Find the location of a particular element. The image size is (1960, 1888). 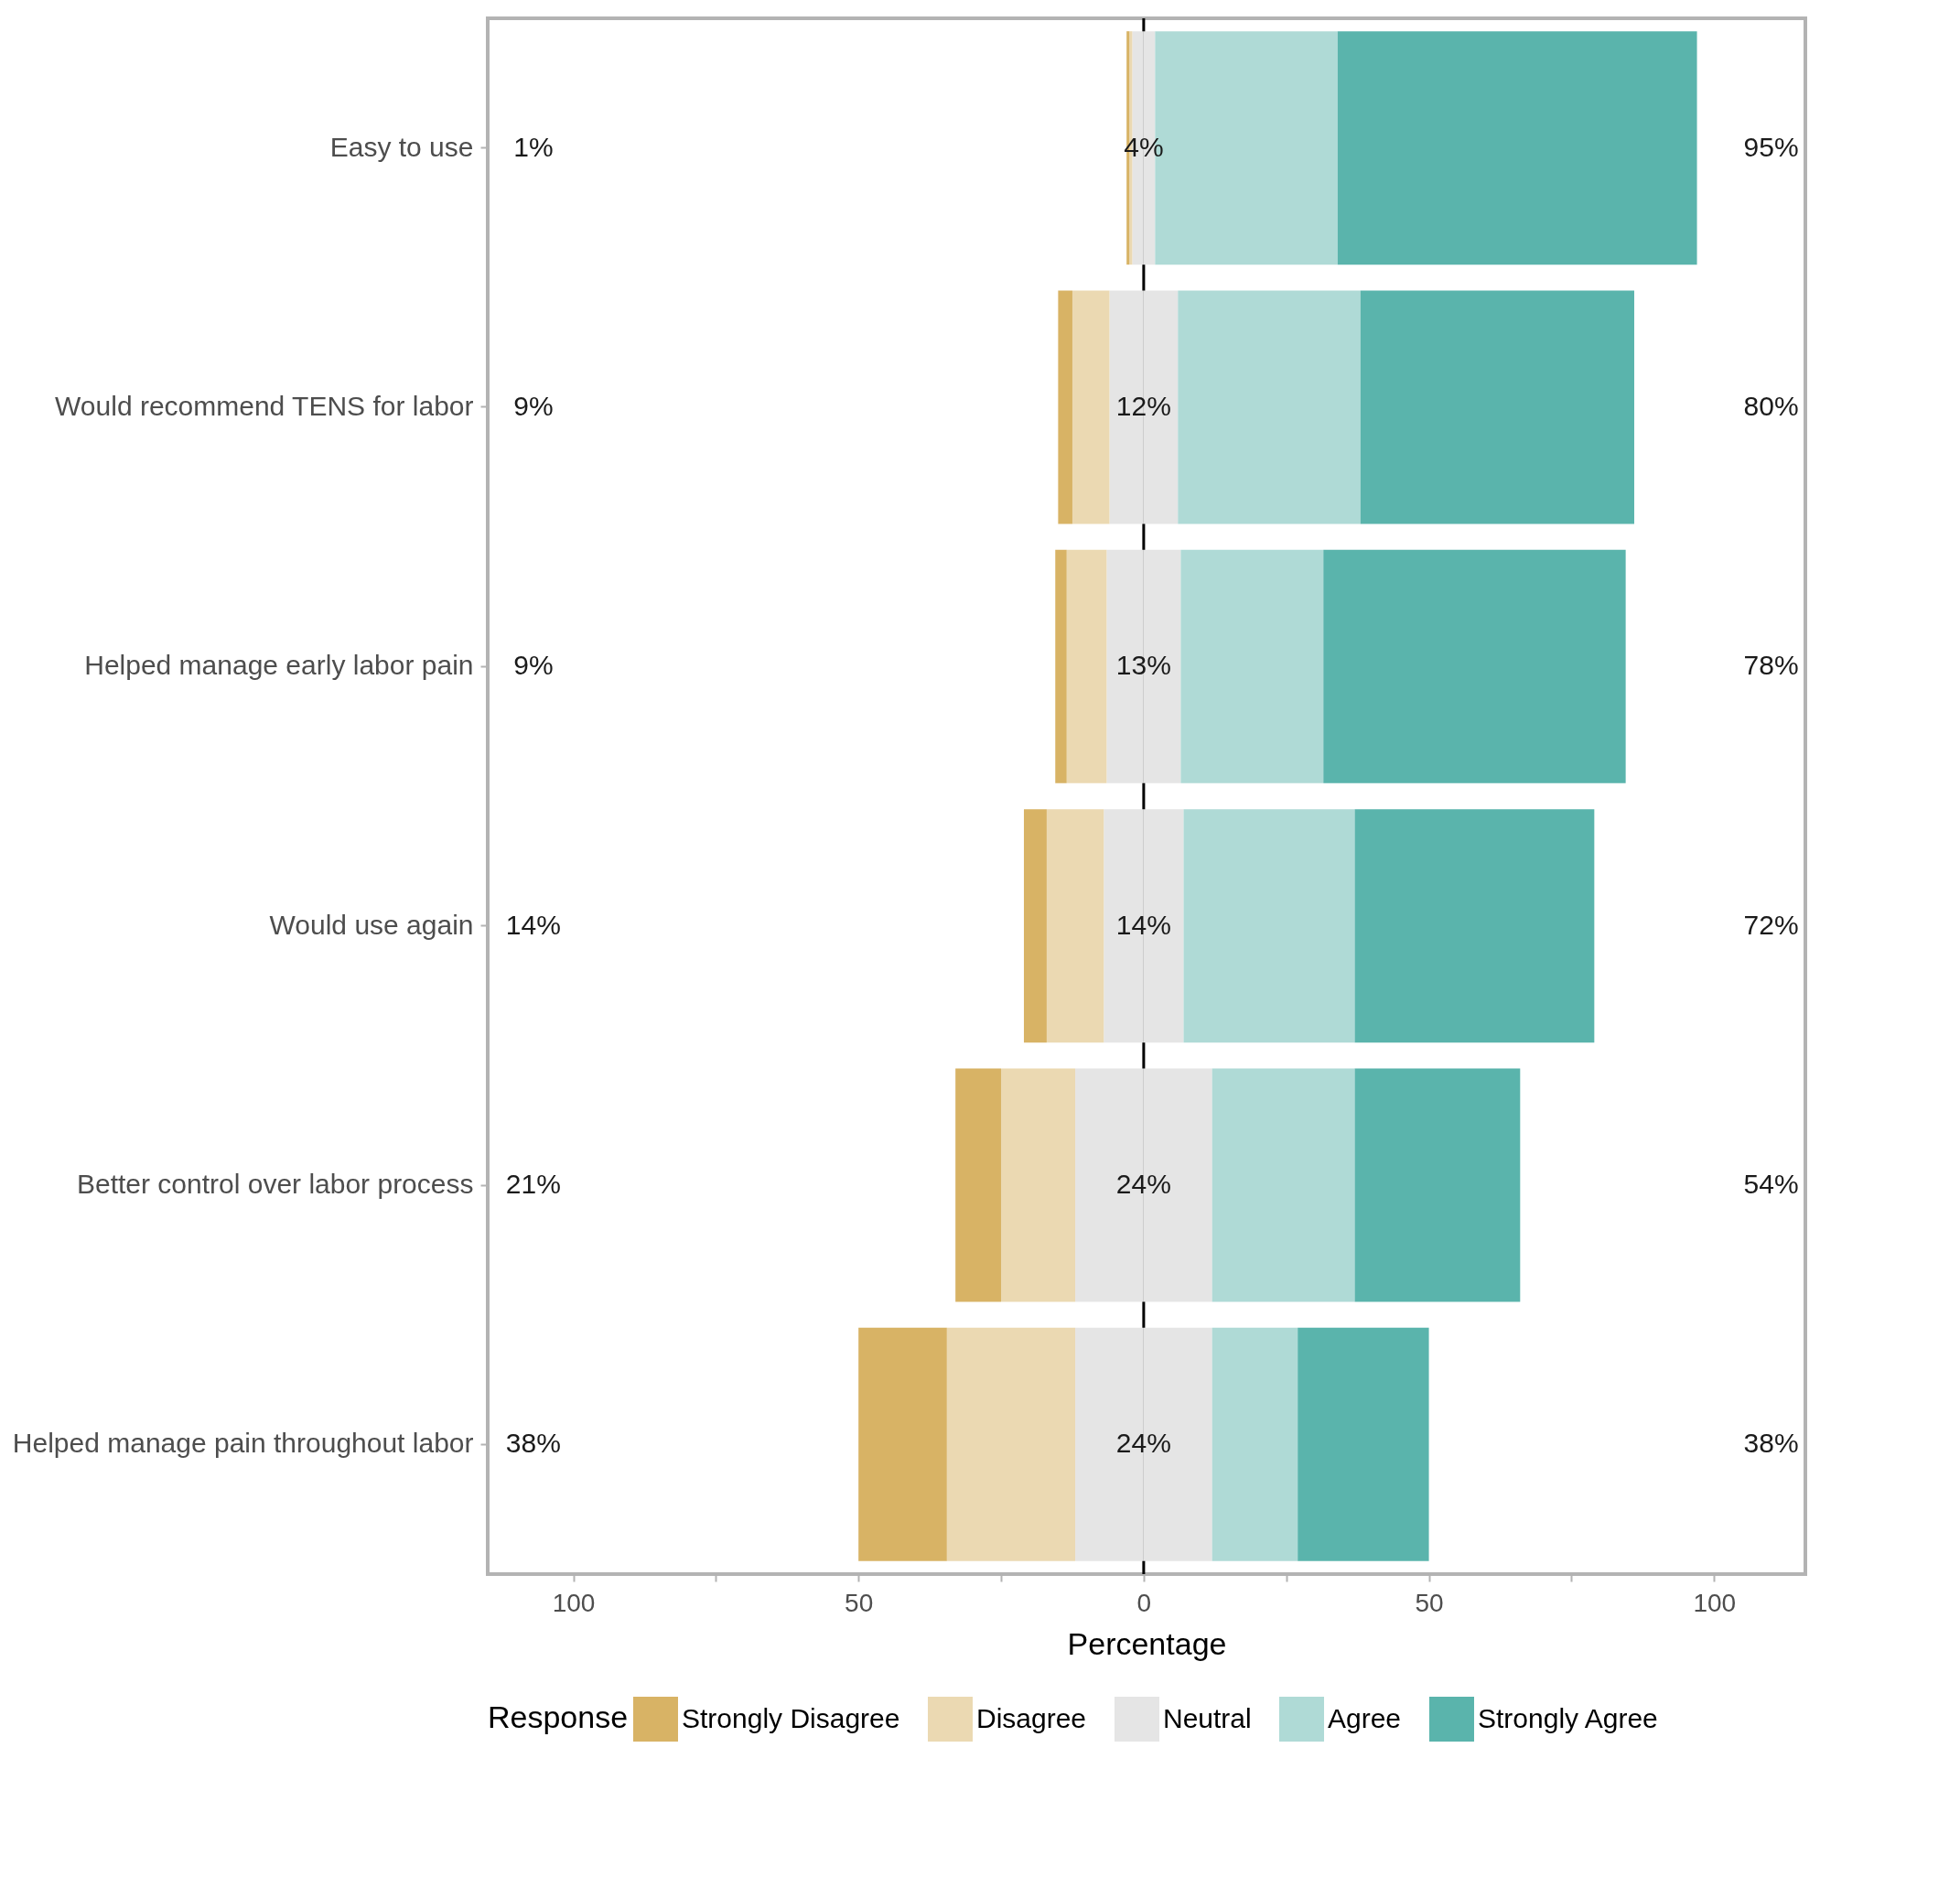

y-tick-label: Would recommend TENS for labor is located at coordinates (264, 406).